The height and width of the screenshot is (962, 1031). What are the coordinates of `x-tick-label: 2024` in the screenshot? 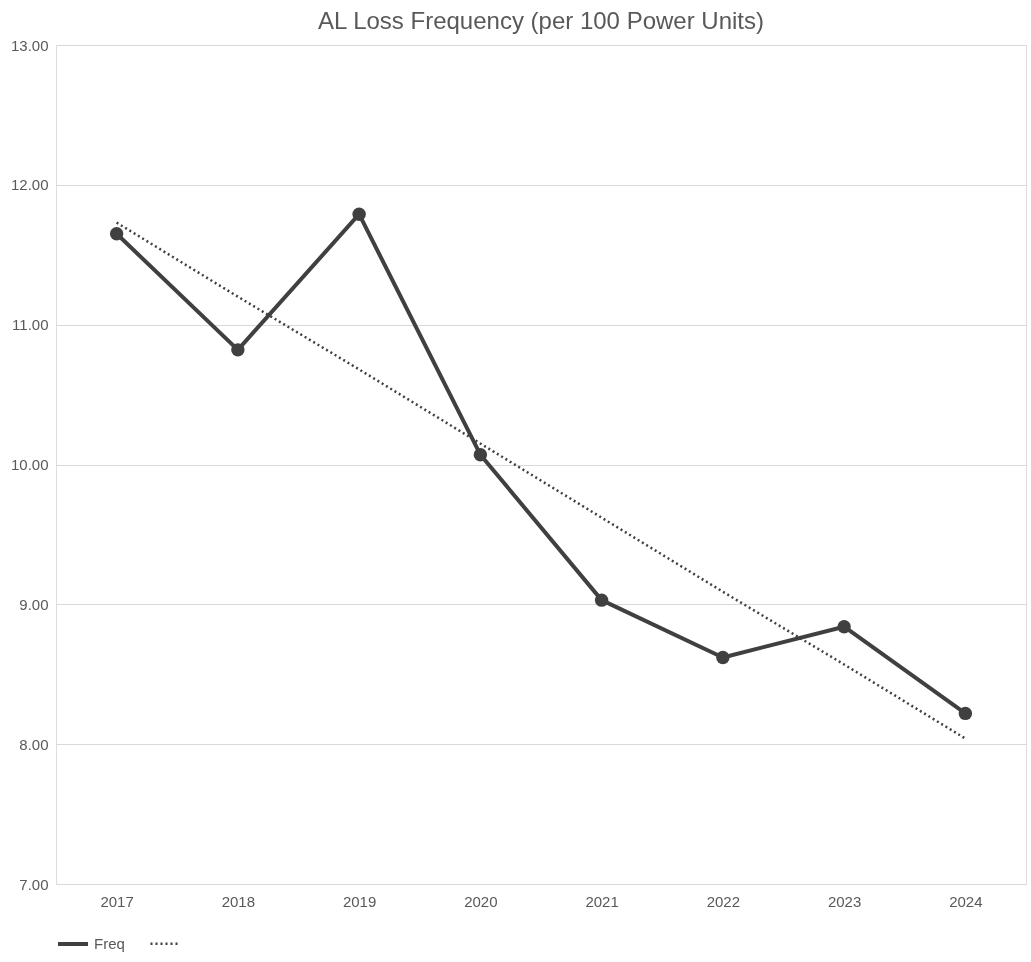 It's located at (966, 901).